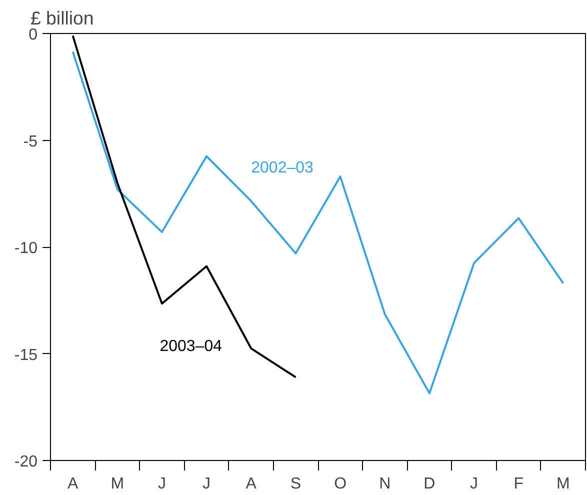  I want to click on y-axis-title: £ billion, so click(62, 18).